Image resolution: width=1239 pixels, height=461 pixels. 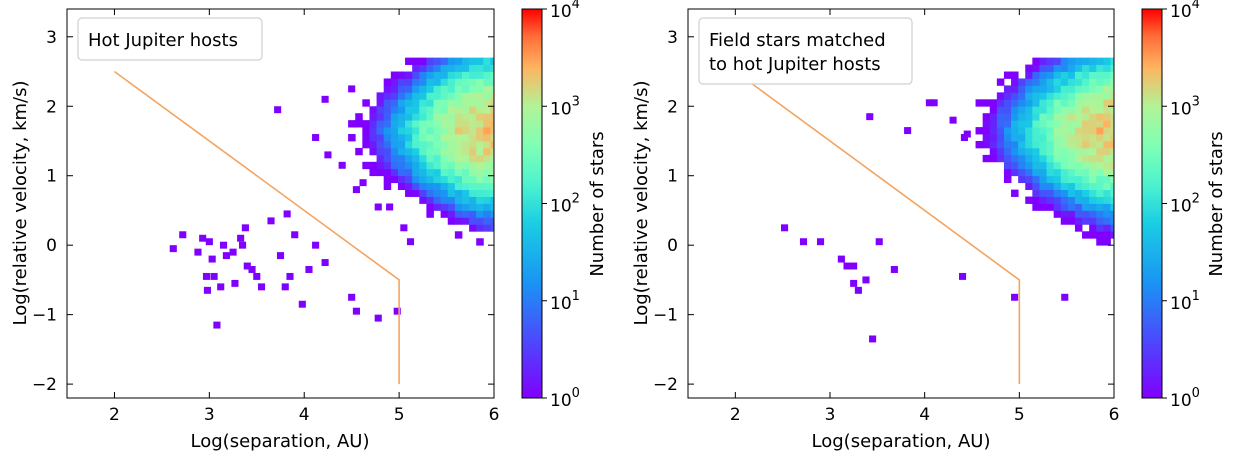 I want to click on legend-label-left: Hot Jupiter hosts, so click(x=163, y=40).